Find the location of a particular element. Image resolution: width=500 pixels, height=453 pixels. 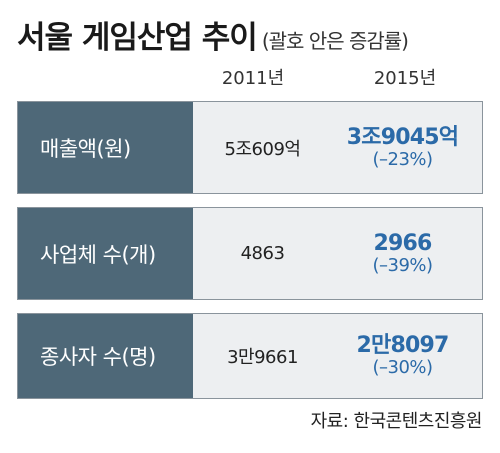

value-2011: 4863 is located at coordinates (262, 253).